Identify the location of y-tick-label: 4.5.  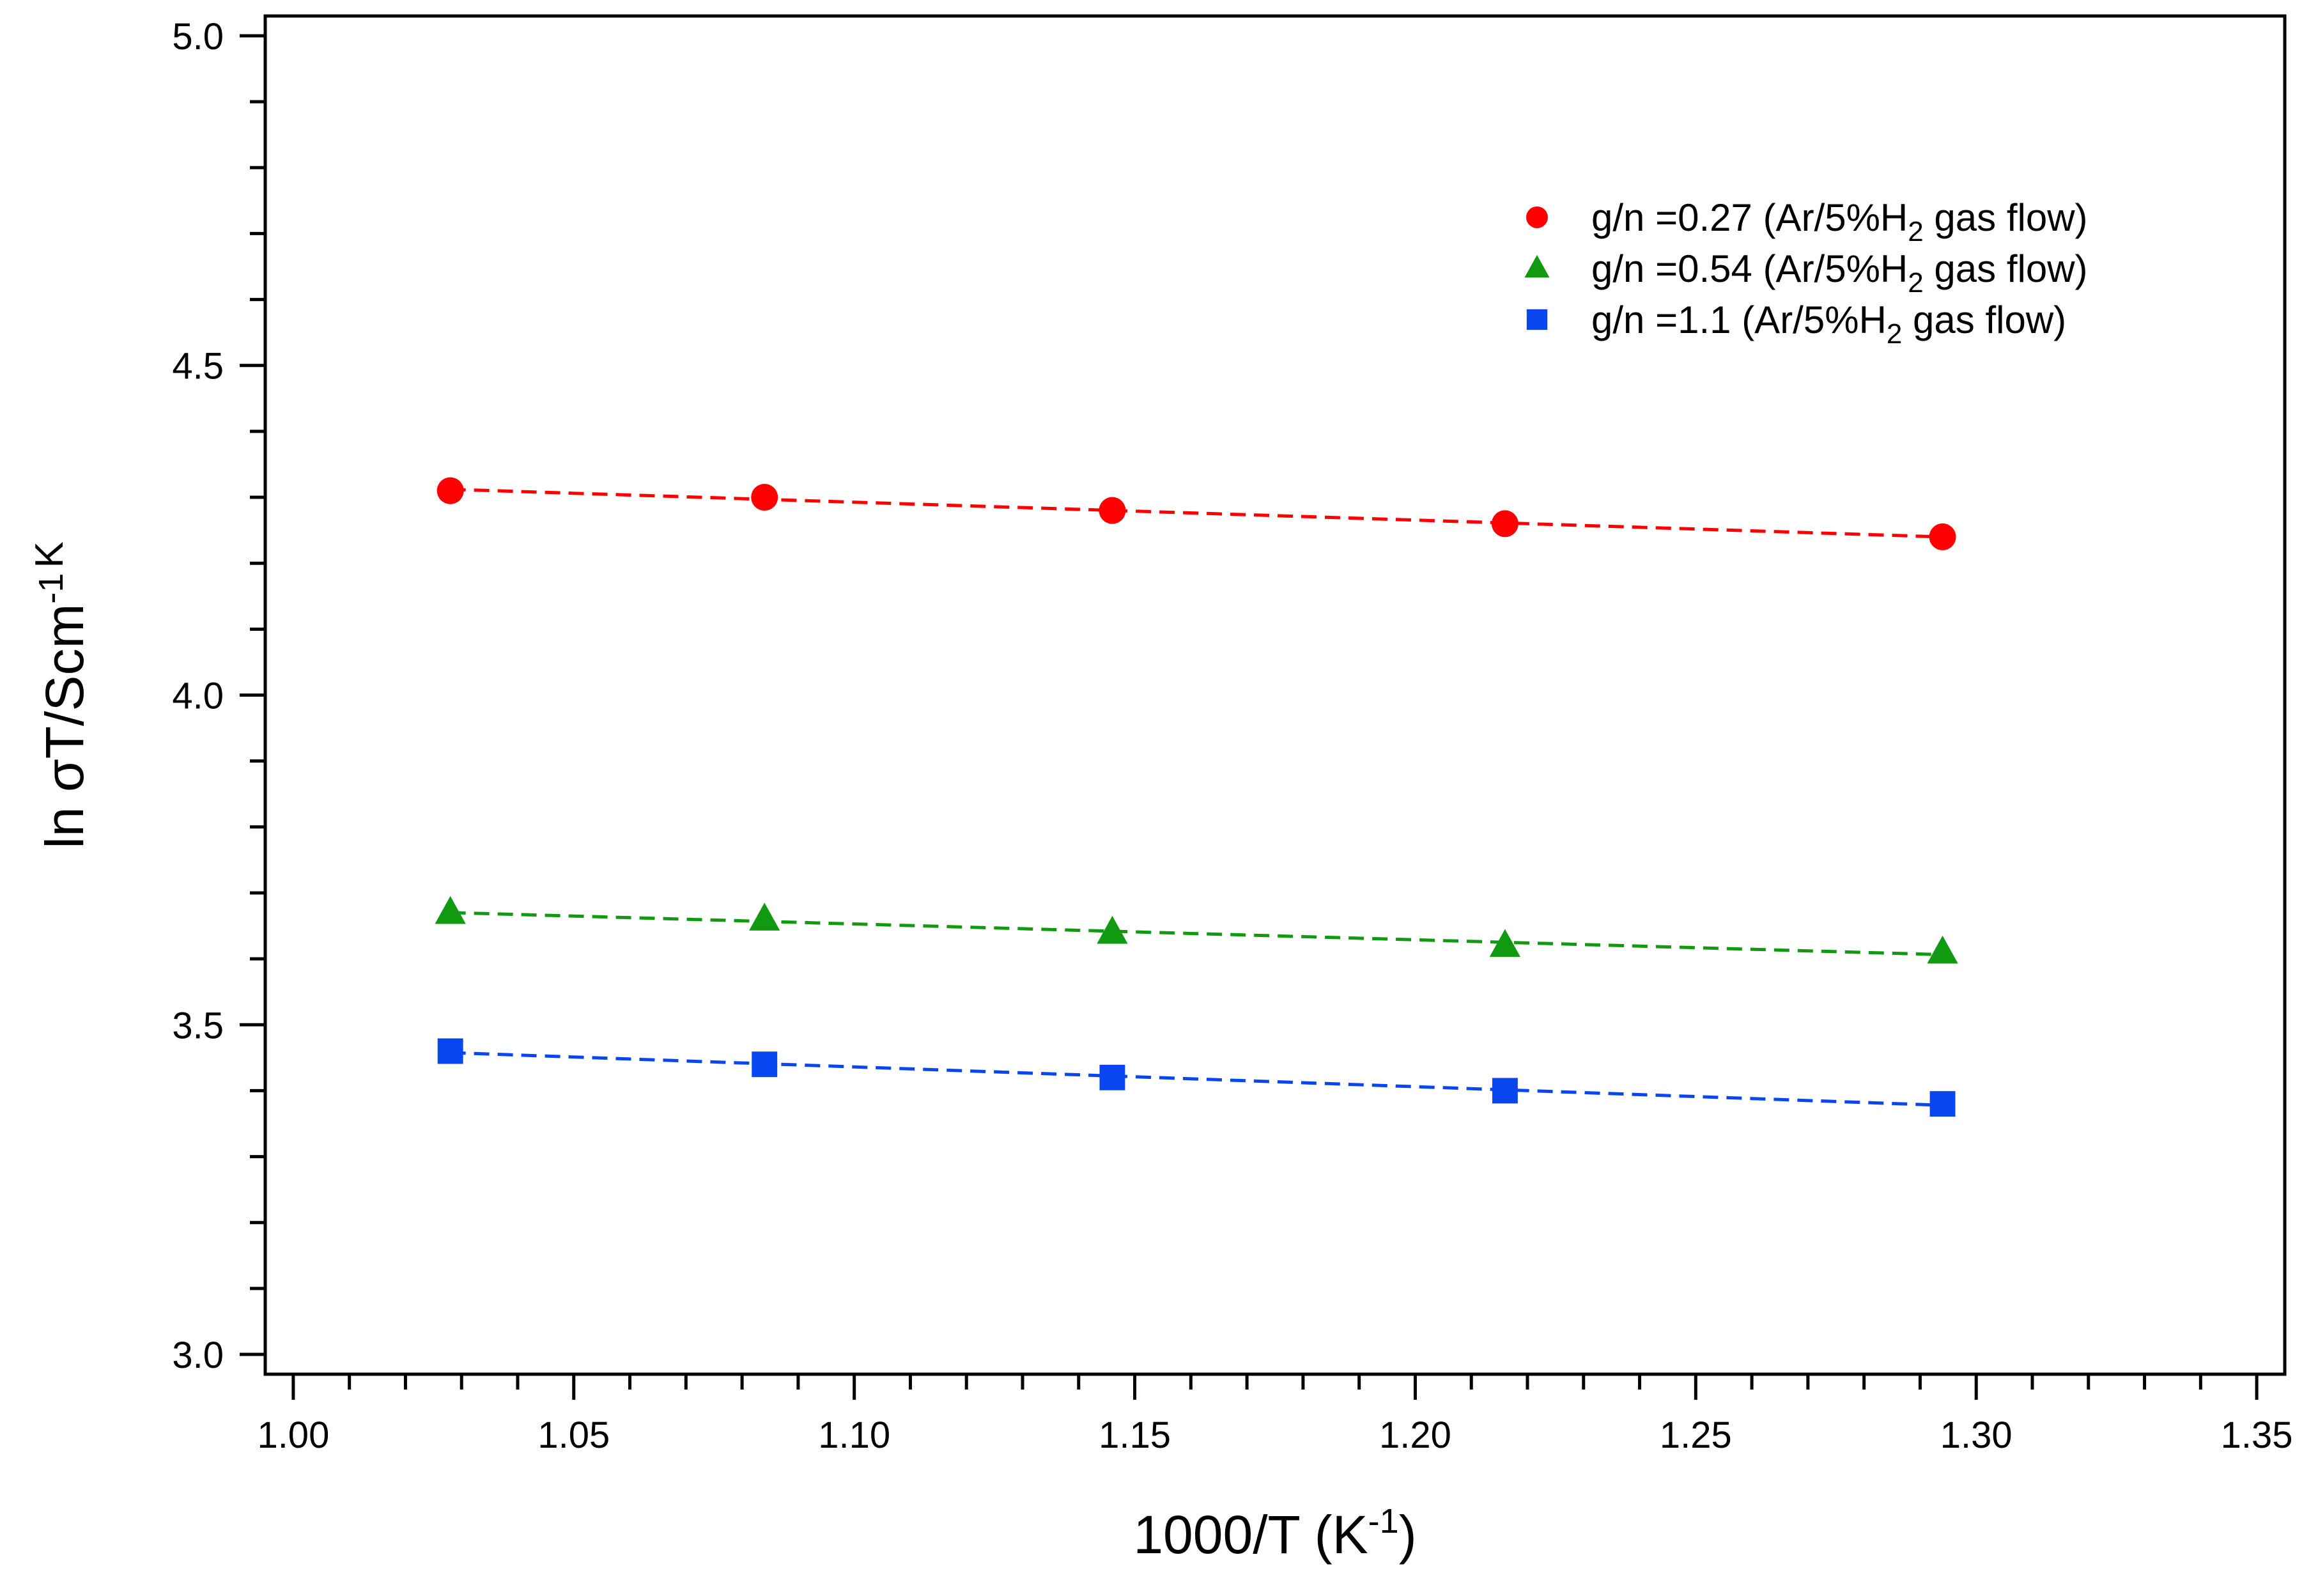
(198, 366).